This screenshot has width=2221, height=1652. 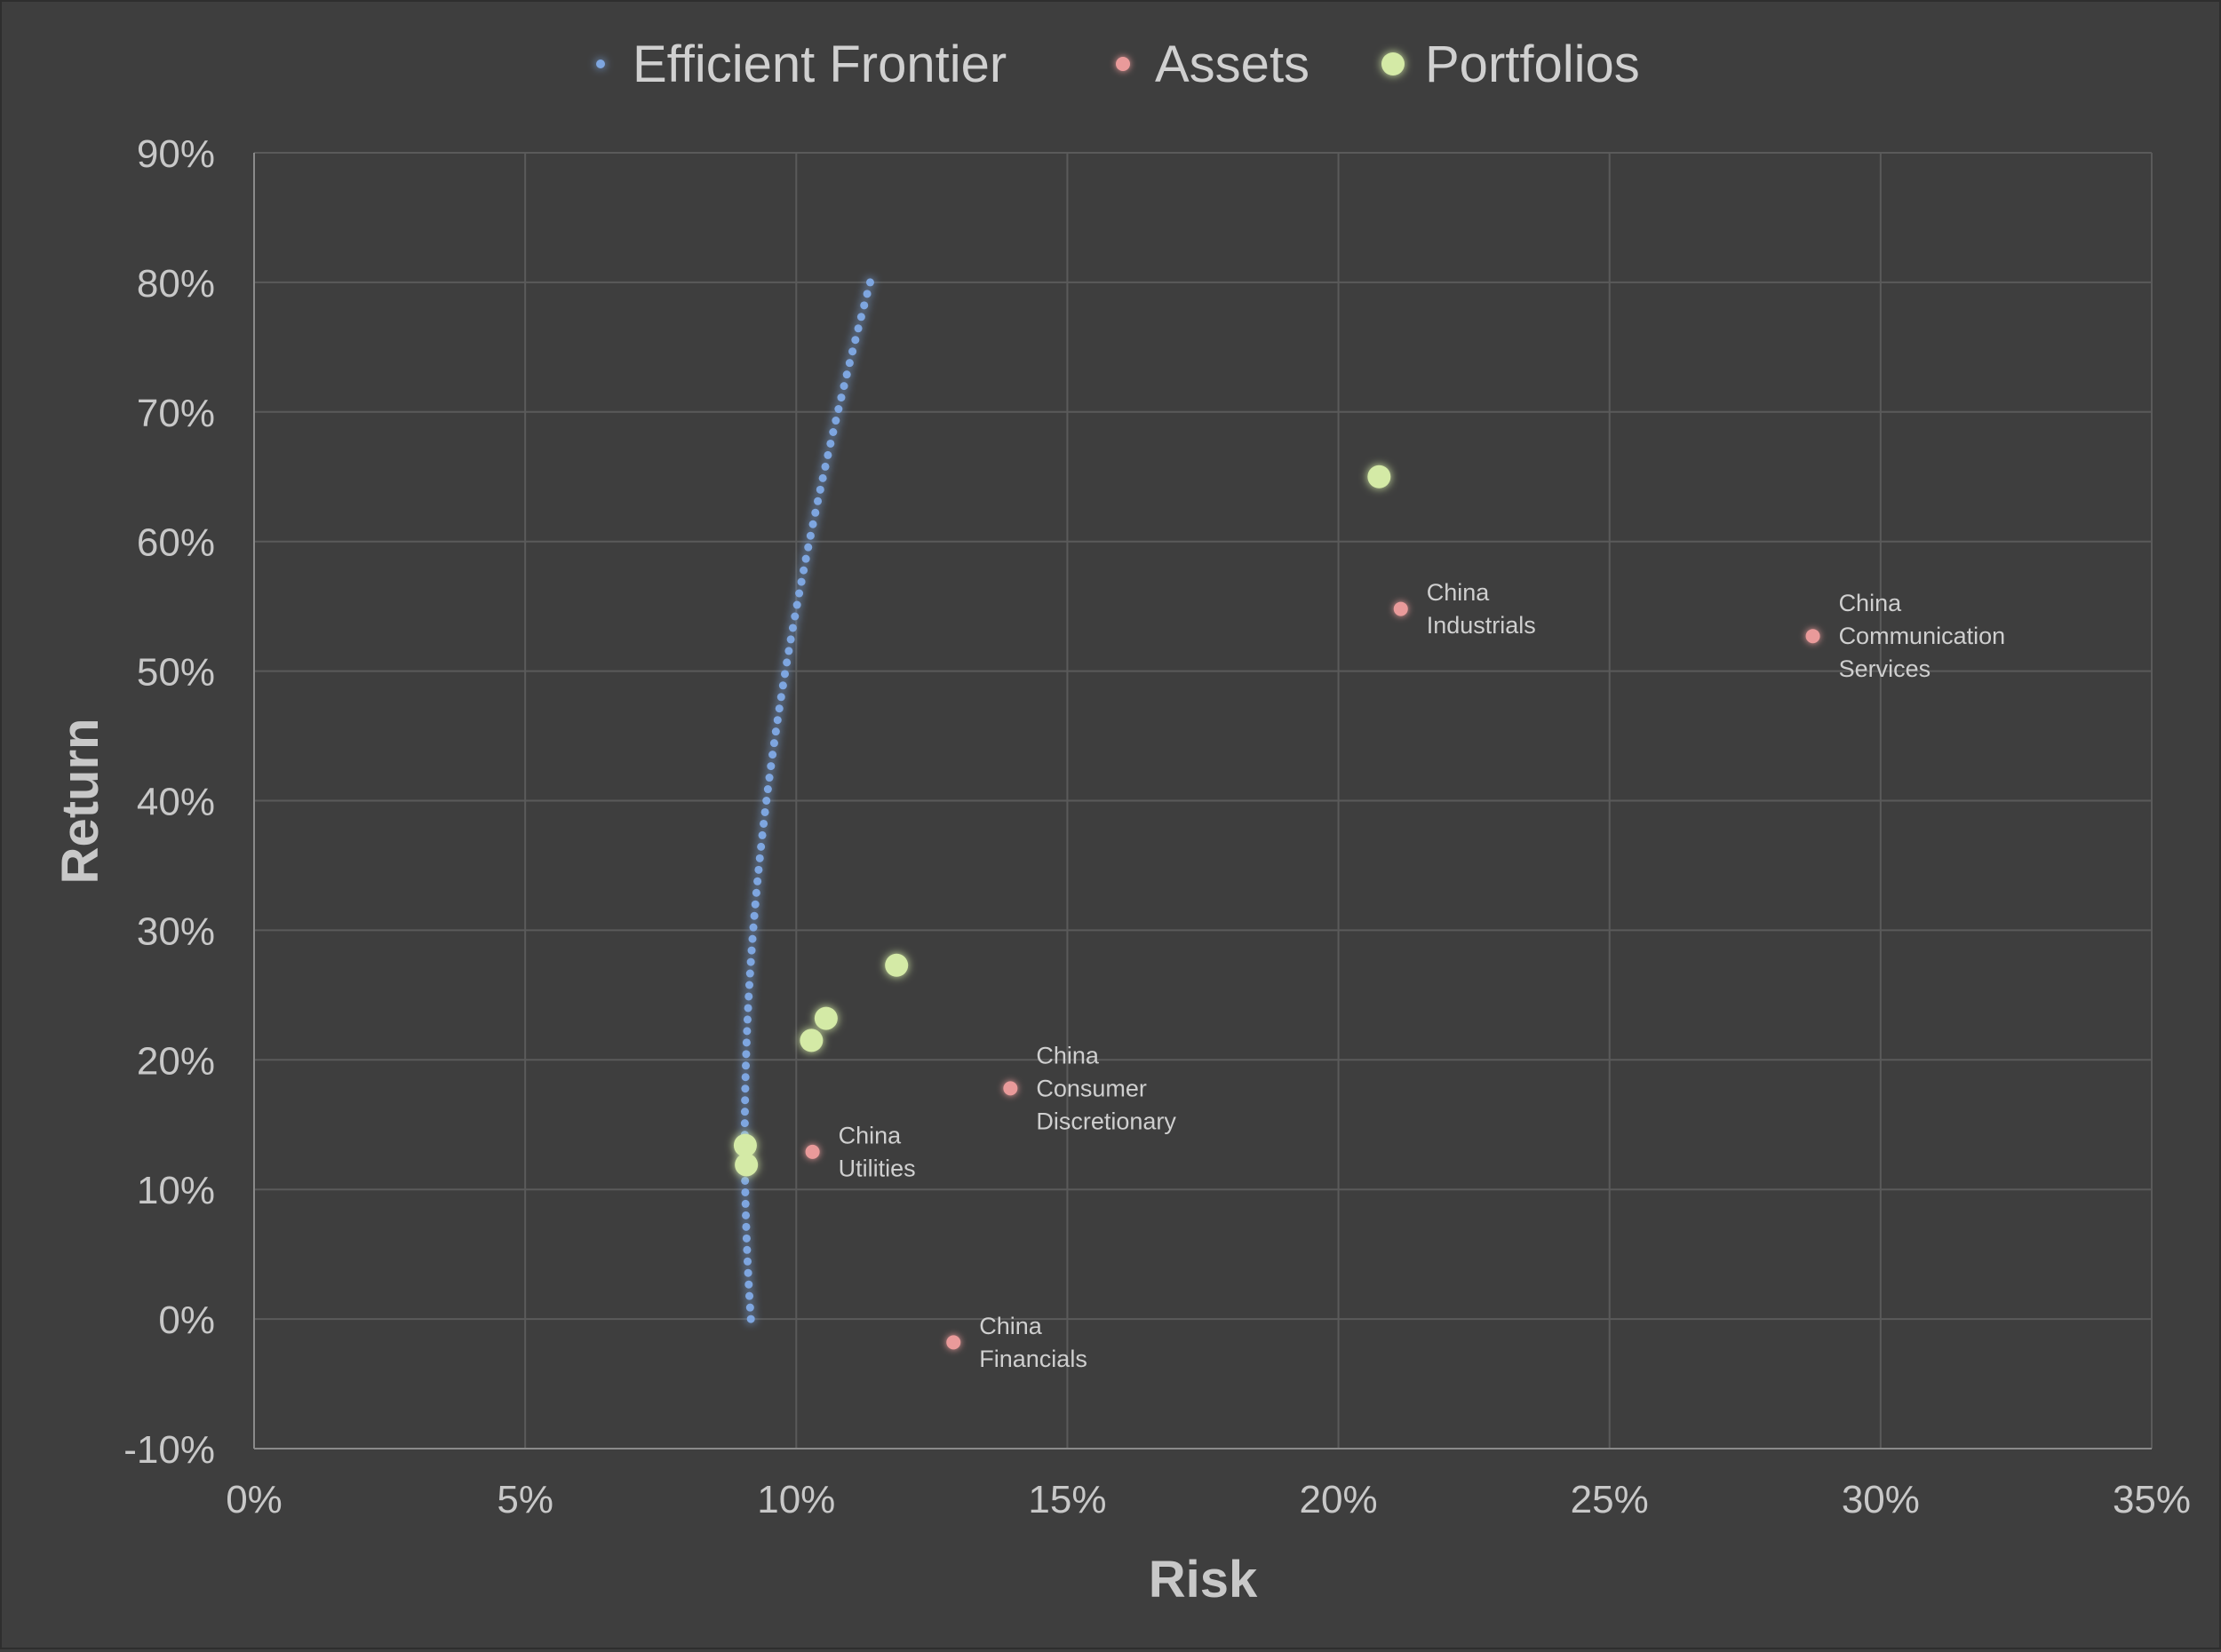 I want to click on x-tick-label: 10%, so click(x=796, y=1499).